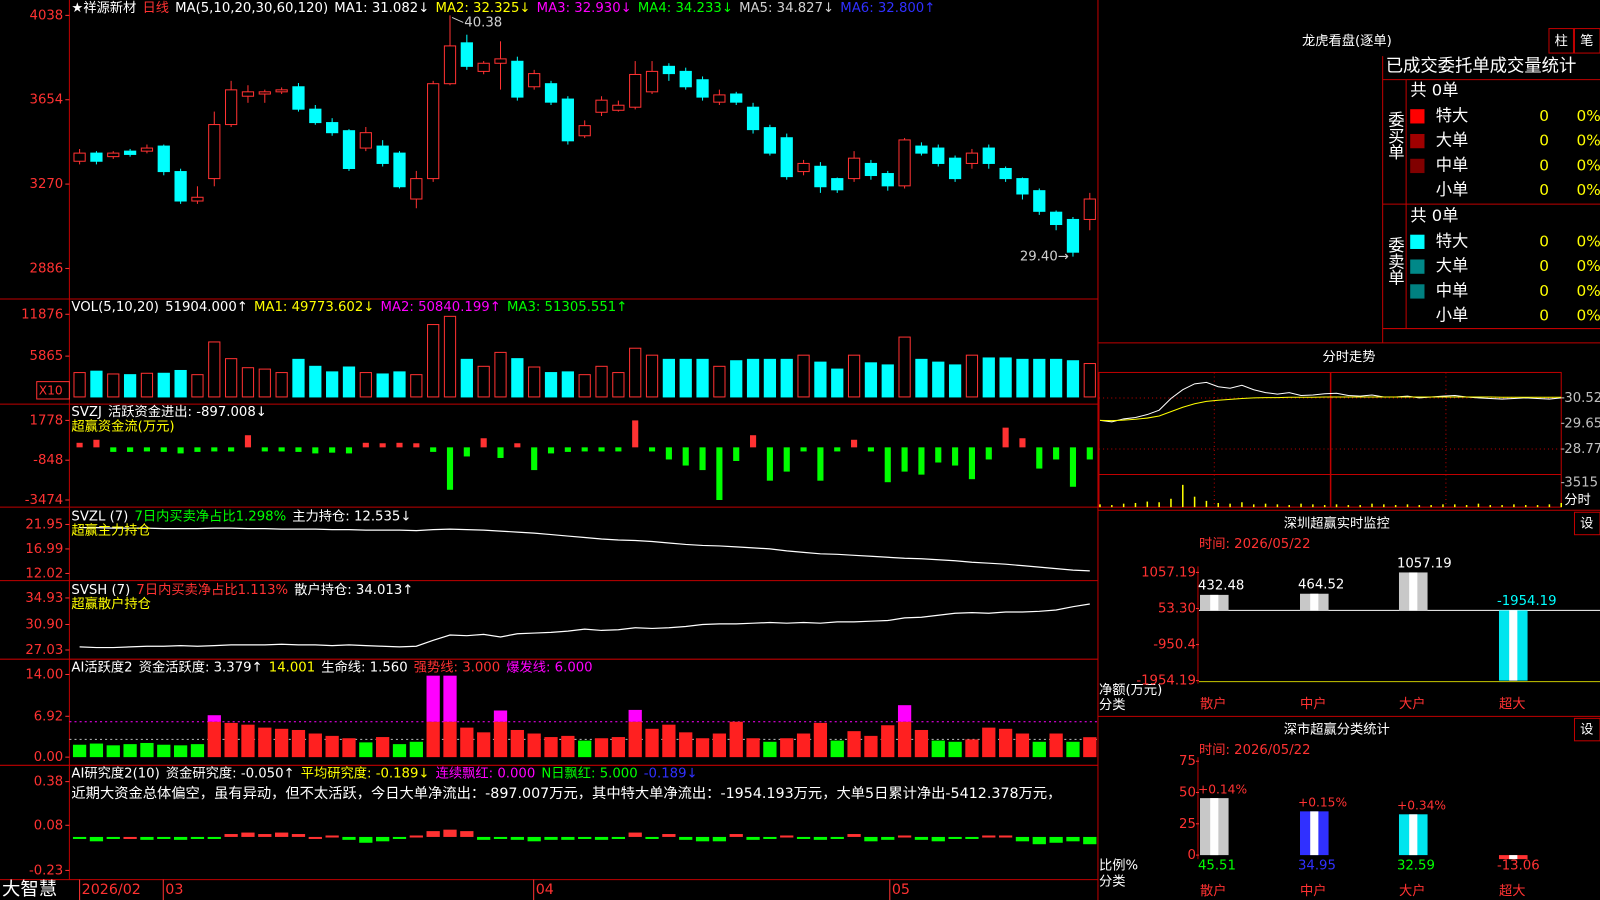 This screenshot has width=1600, height=900. Describe the element at coordinates (111, 890) in the screenshot. I see `date-label: 2026/02` at that location.